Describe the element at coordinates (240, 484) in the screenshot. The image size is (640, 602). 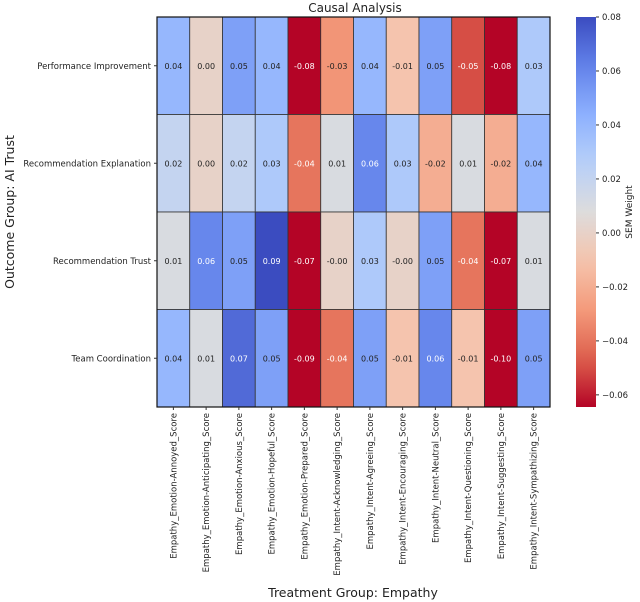
I see `x-tick-label: Empathy_Emotion-Anxious_Score` at that location.